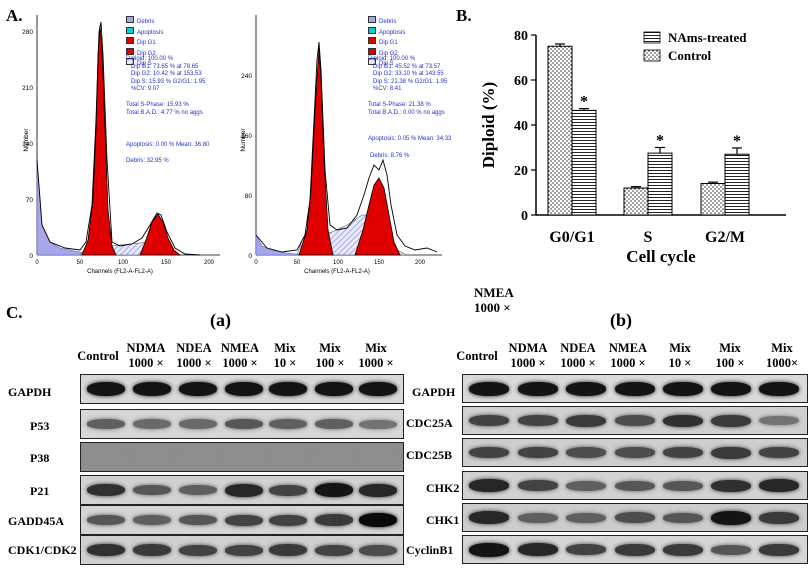  Describe the element at coordinates (122, 144) in the screenshot. I see `flow-histogram-1: Number 0 70 140 210 280 0 50 100` at that location.